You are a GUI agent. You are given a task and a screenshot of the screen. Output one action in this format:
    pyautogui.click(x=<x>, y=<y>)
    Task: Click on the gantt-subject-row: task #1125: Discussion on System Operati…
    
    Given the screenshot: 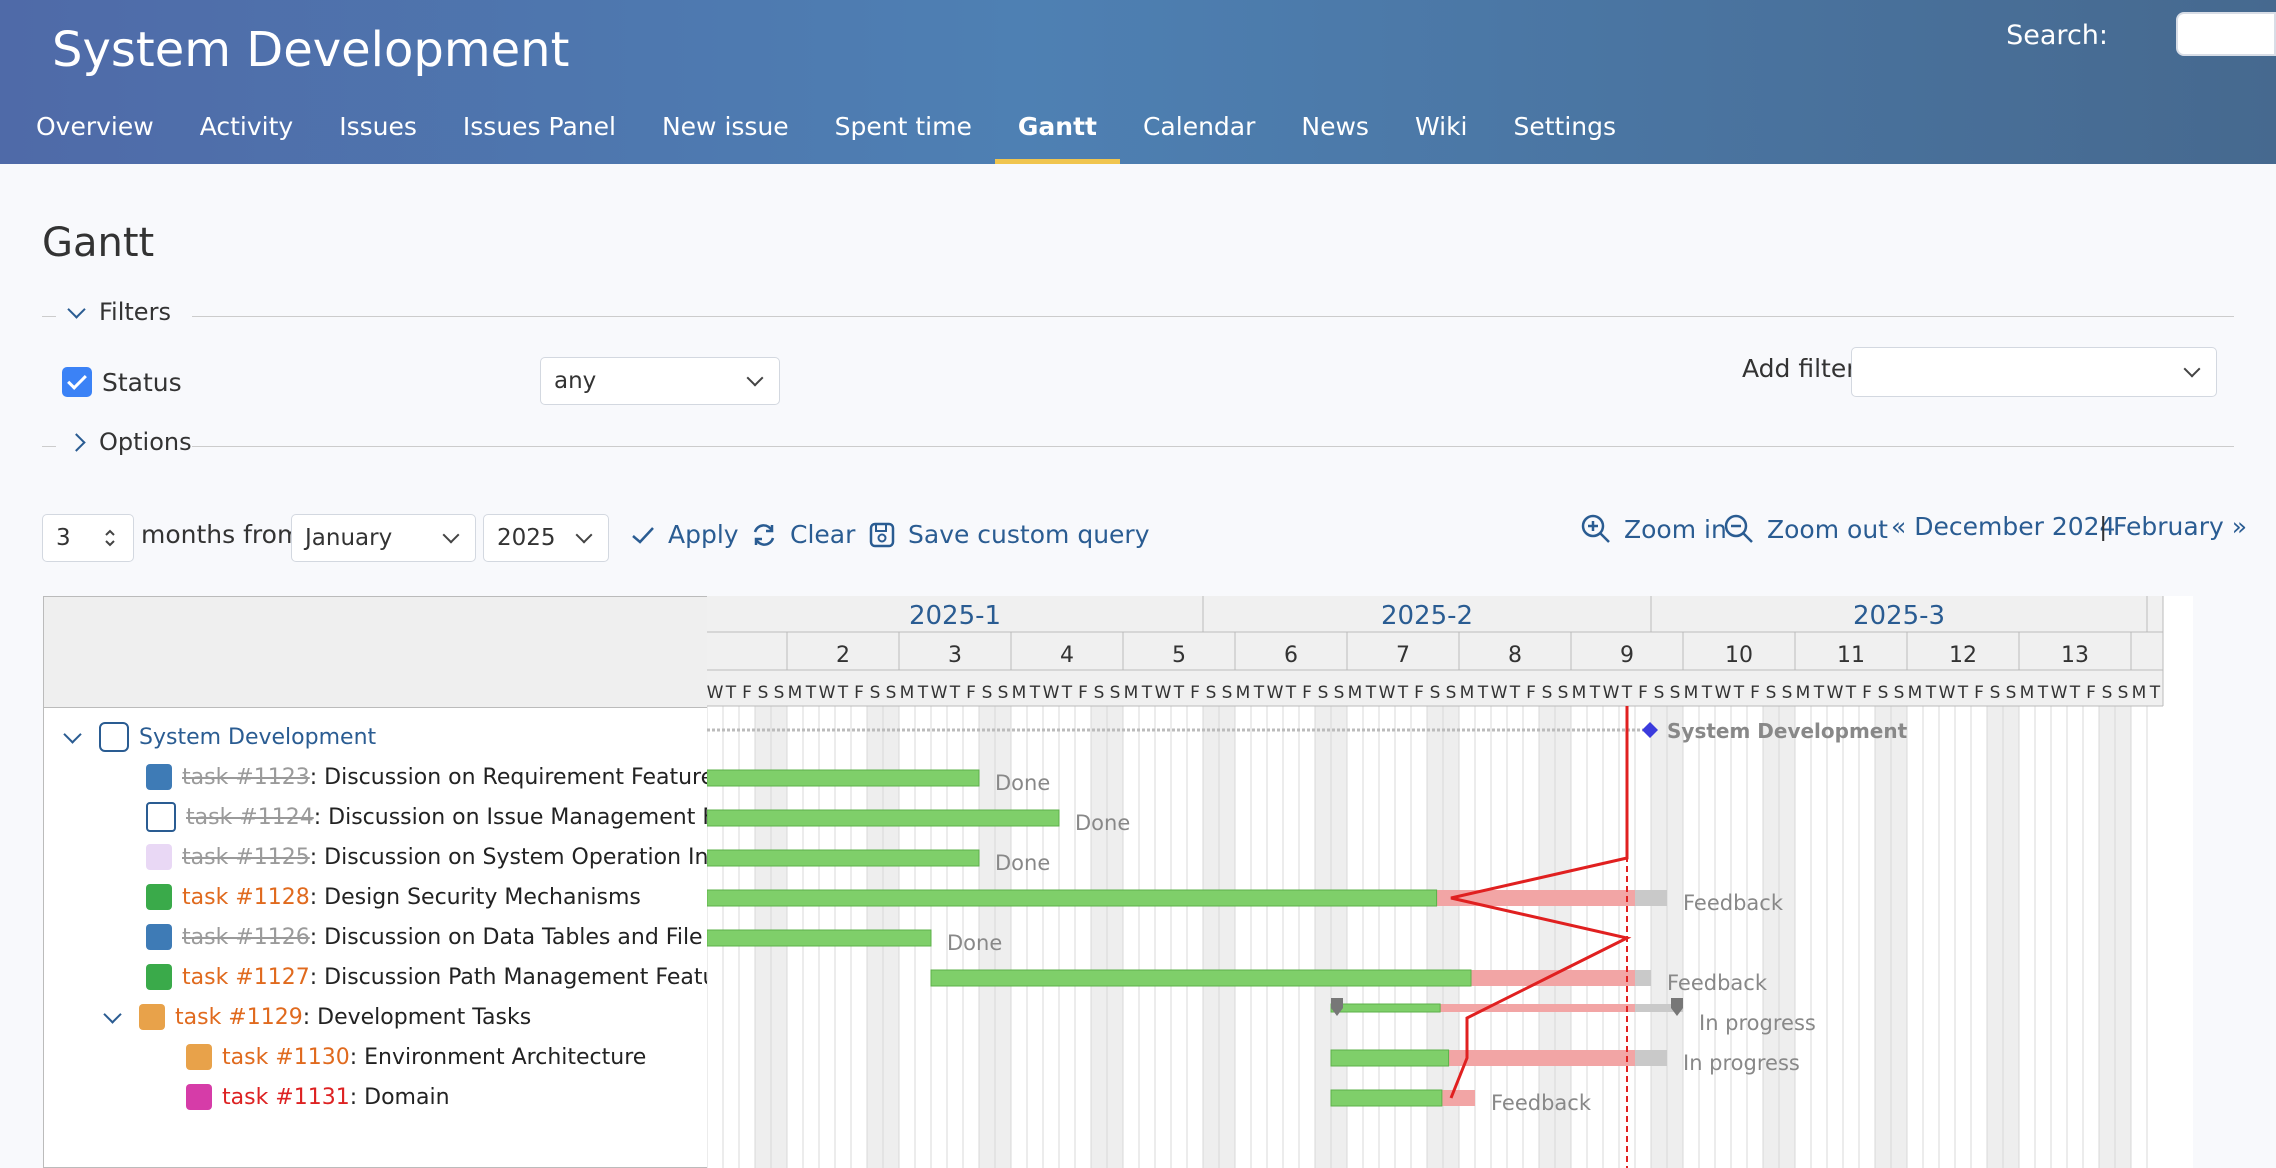 What is the action you would take?
    pyautogui.click(x=426, y=857)
    